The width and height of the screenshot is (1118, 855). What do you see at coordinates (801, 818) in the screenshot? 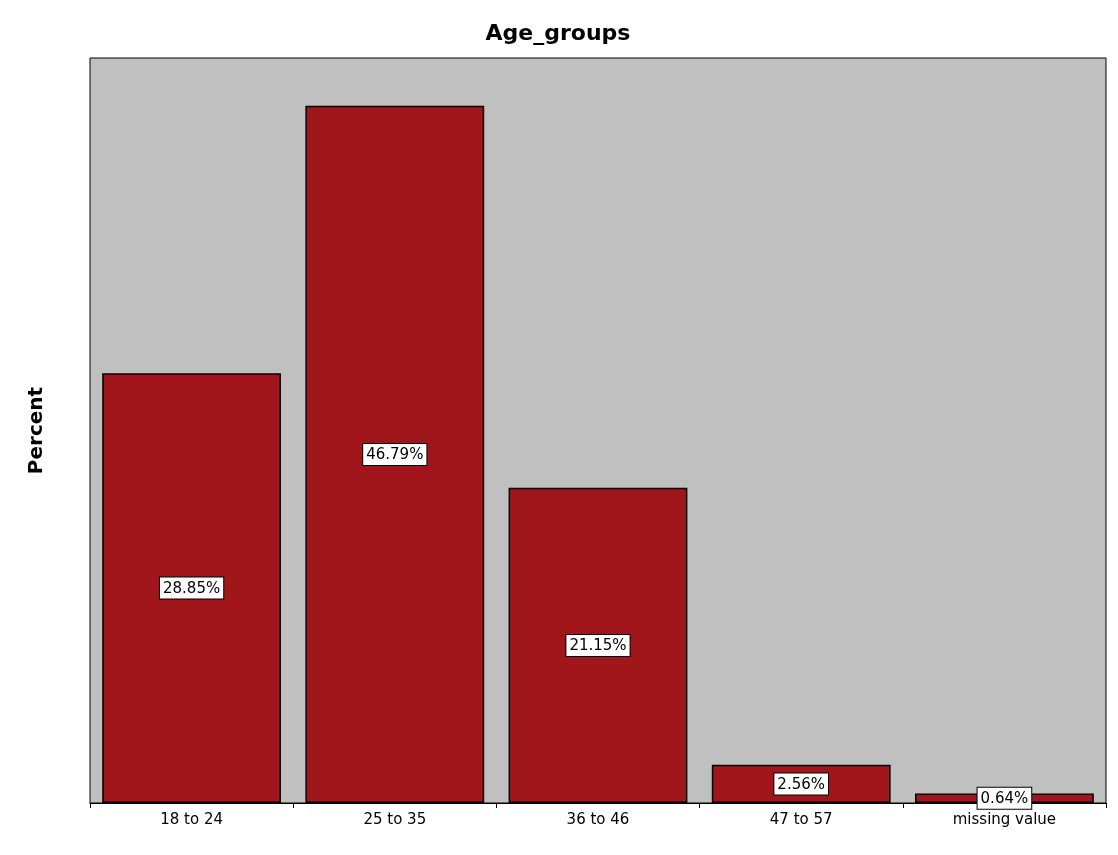
I see `x-tick-label: 47 to 57` at bounding box center [801, 818].